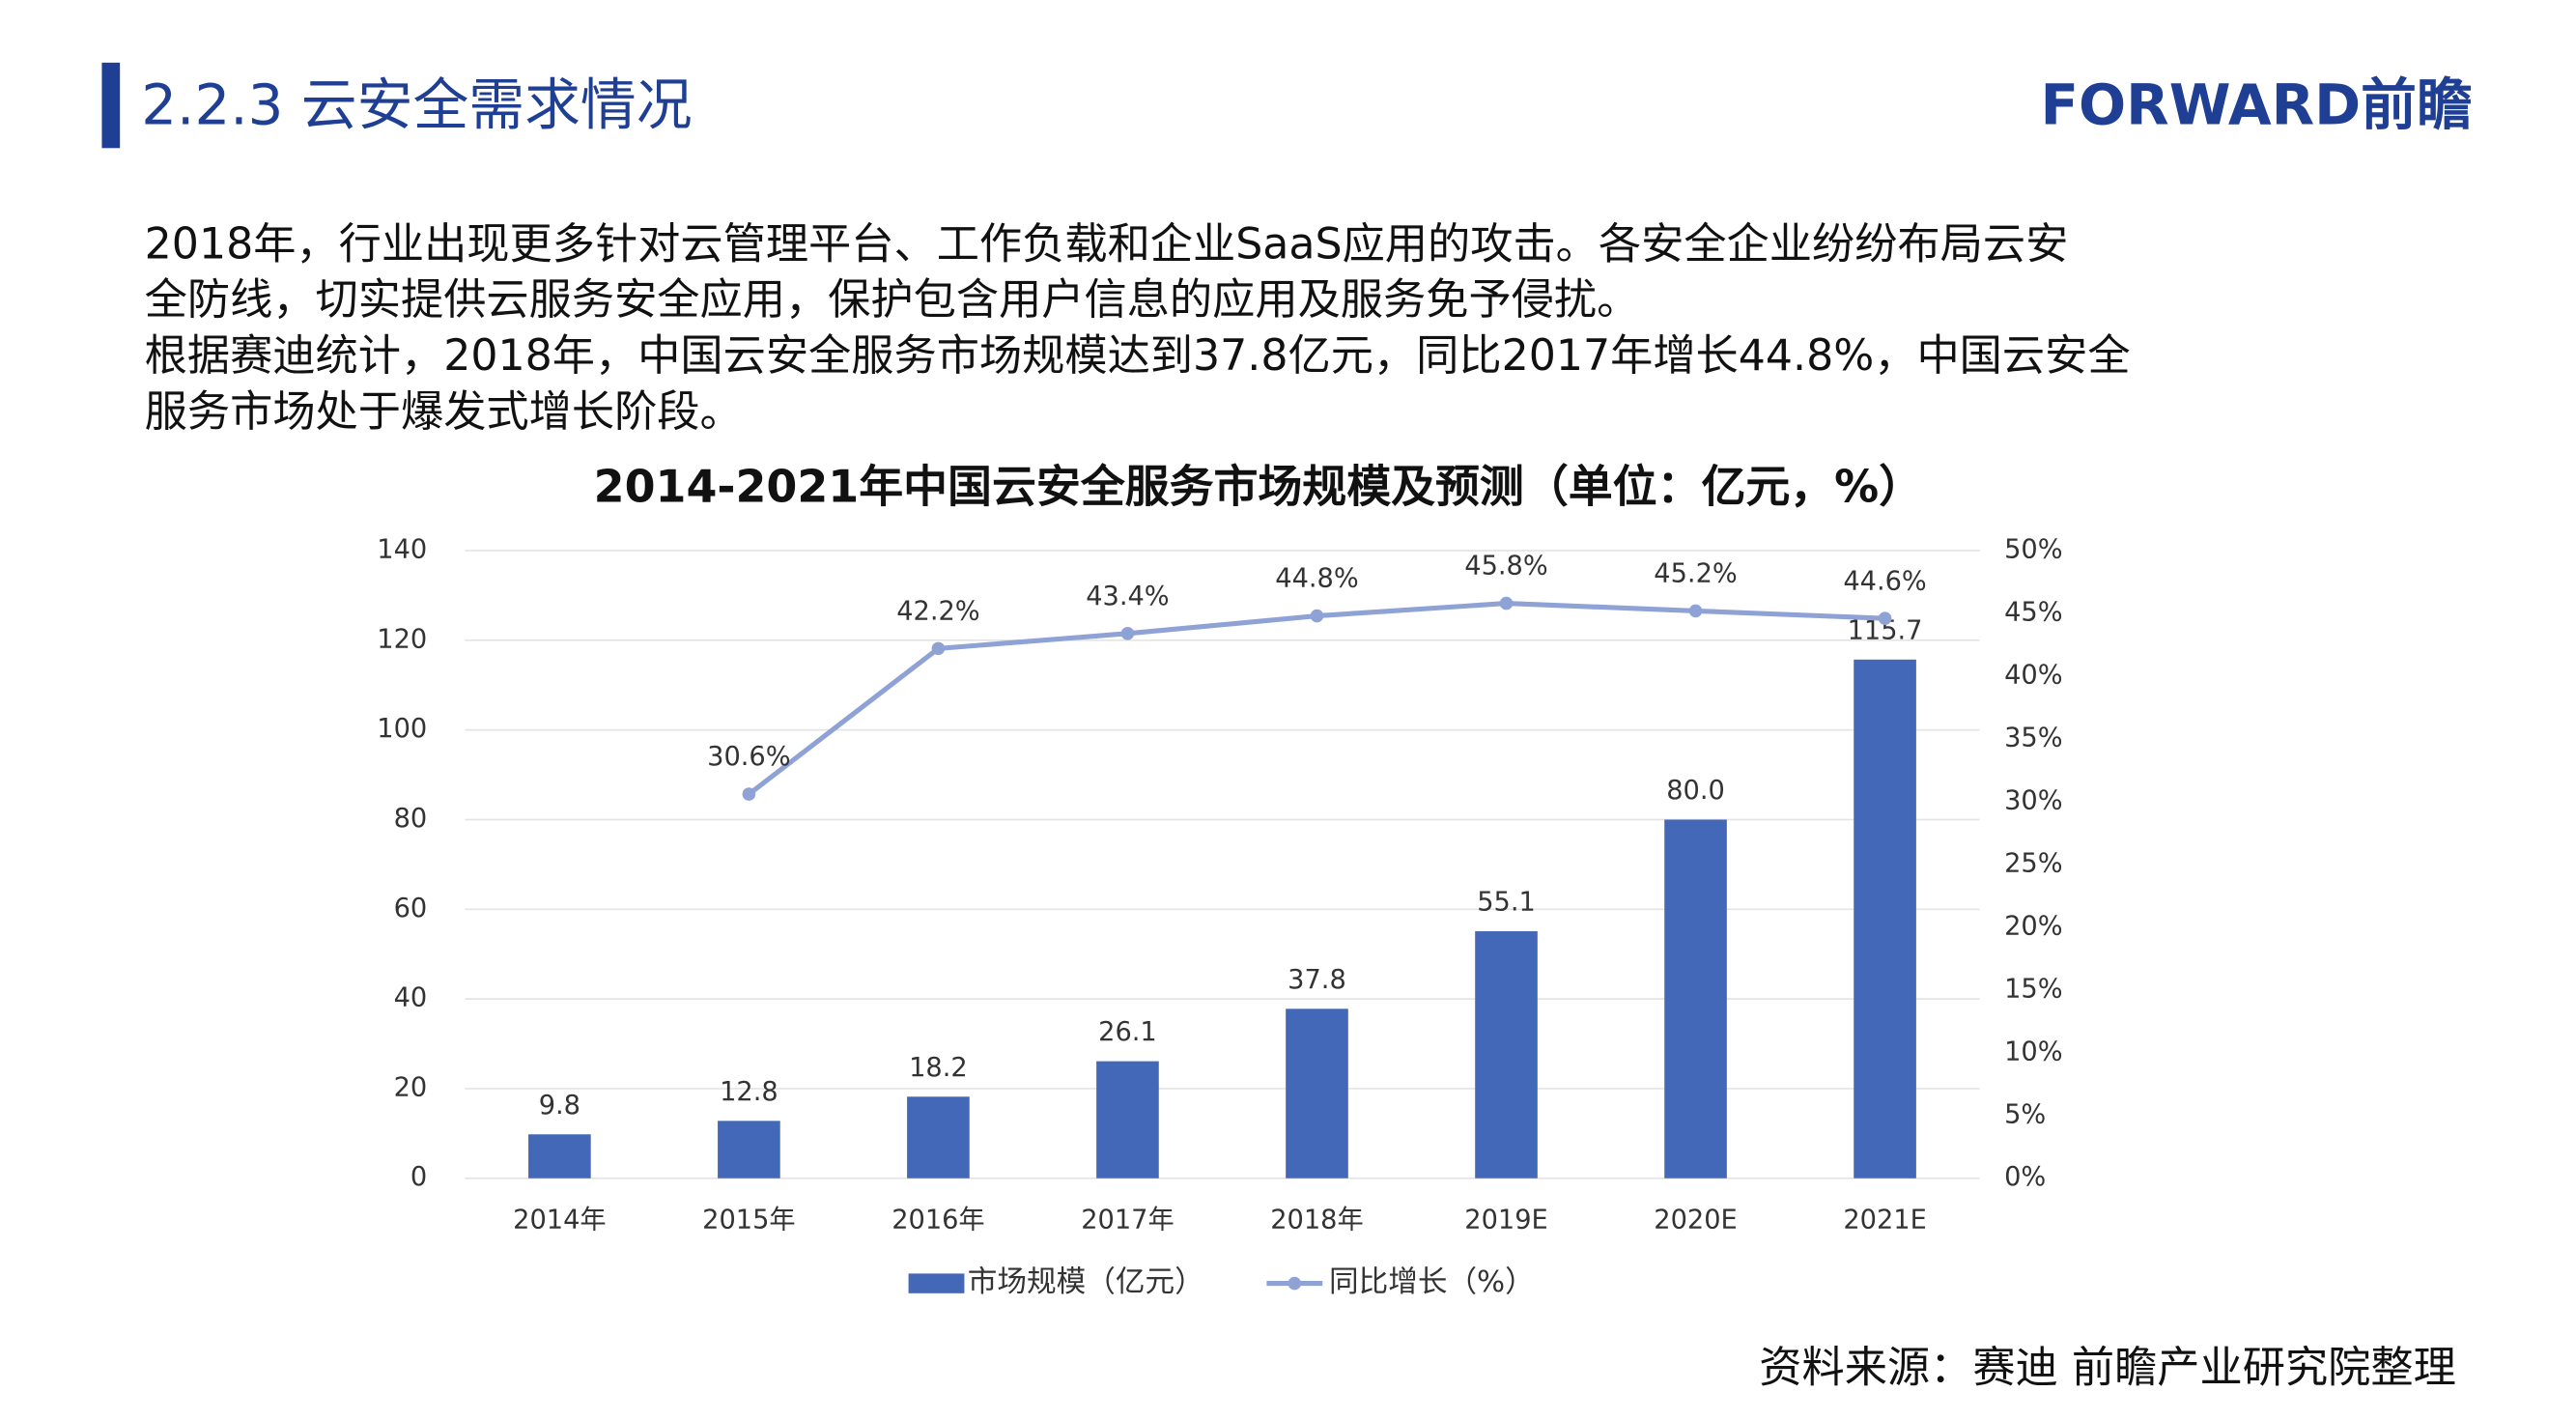  I want to click on x-tick-label: 2016年, so click(938, 1220).